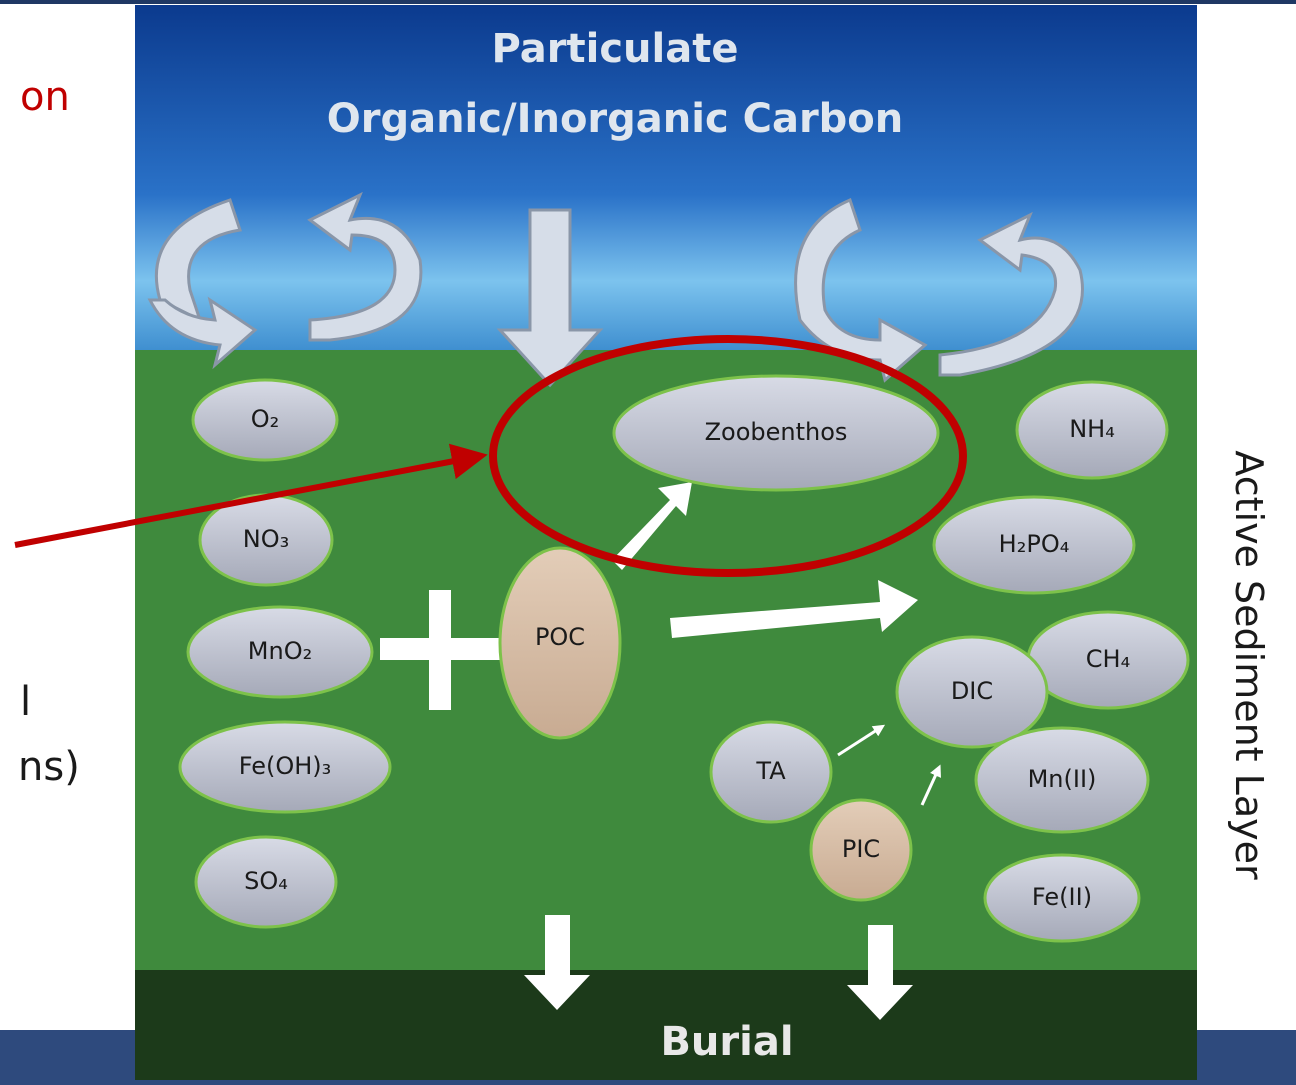 This screenshot has width=1296, height=1085. Describe the element at coordinates (726, 1042) in the screenshot. I see `burial-label: Burial` at that location.